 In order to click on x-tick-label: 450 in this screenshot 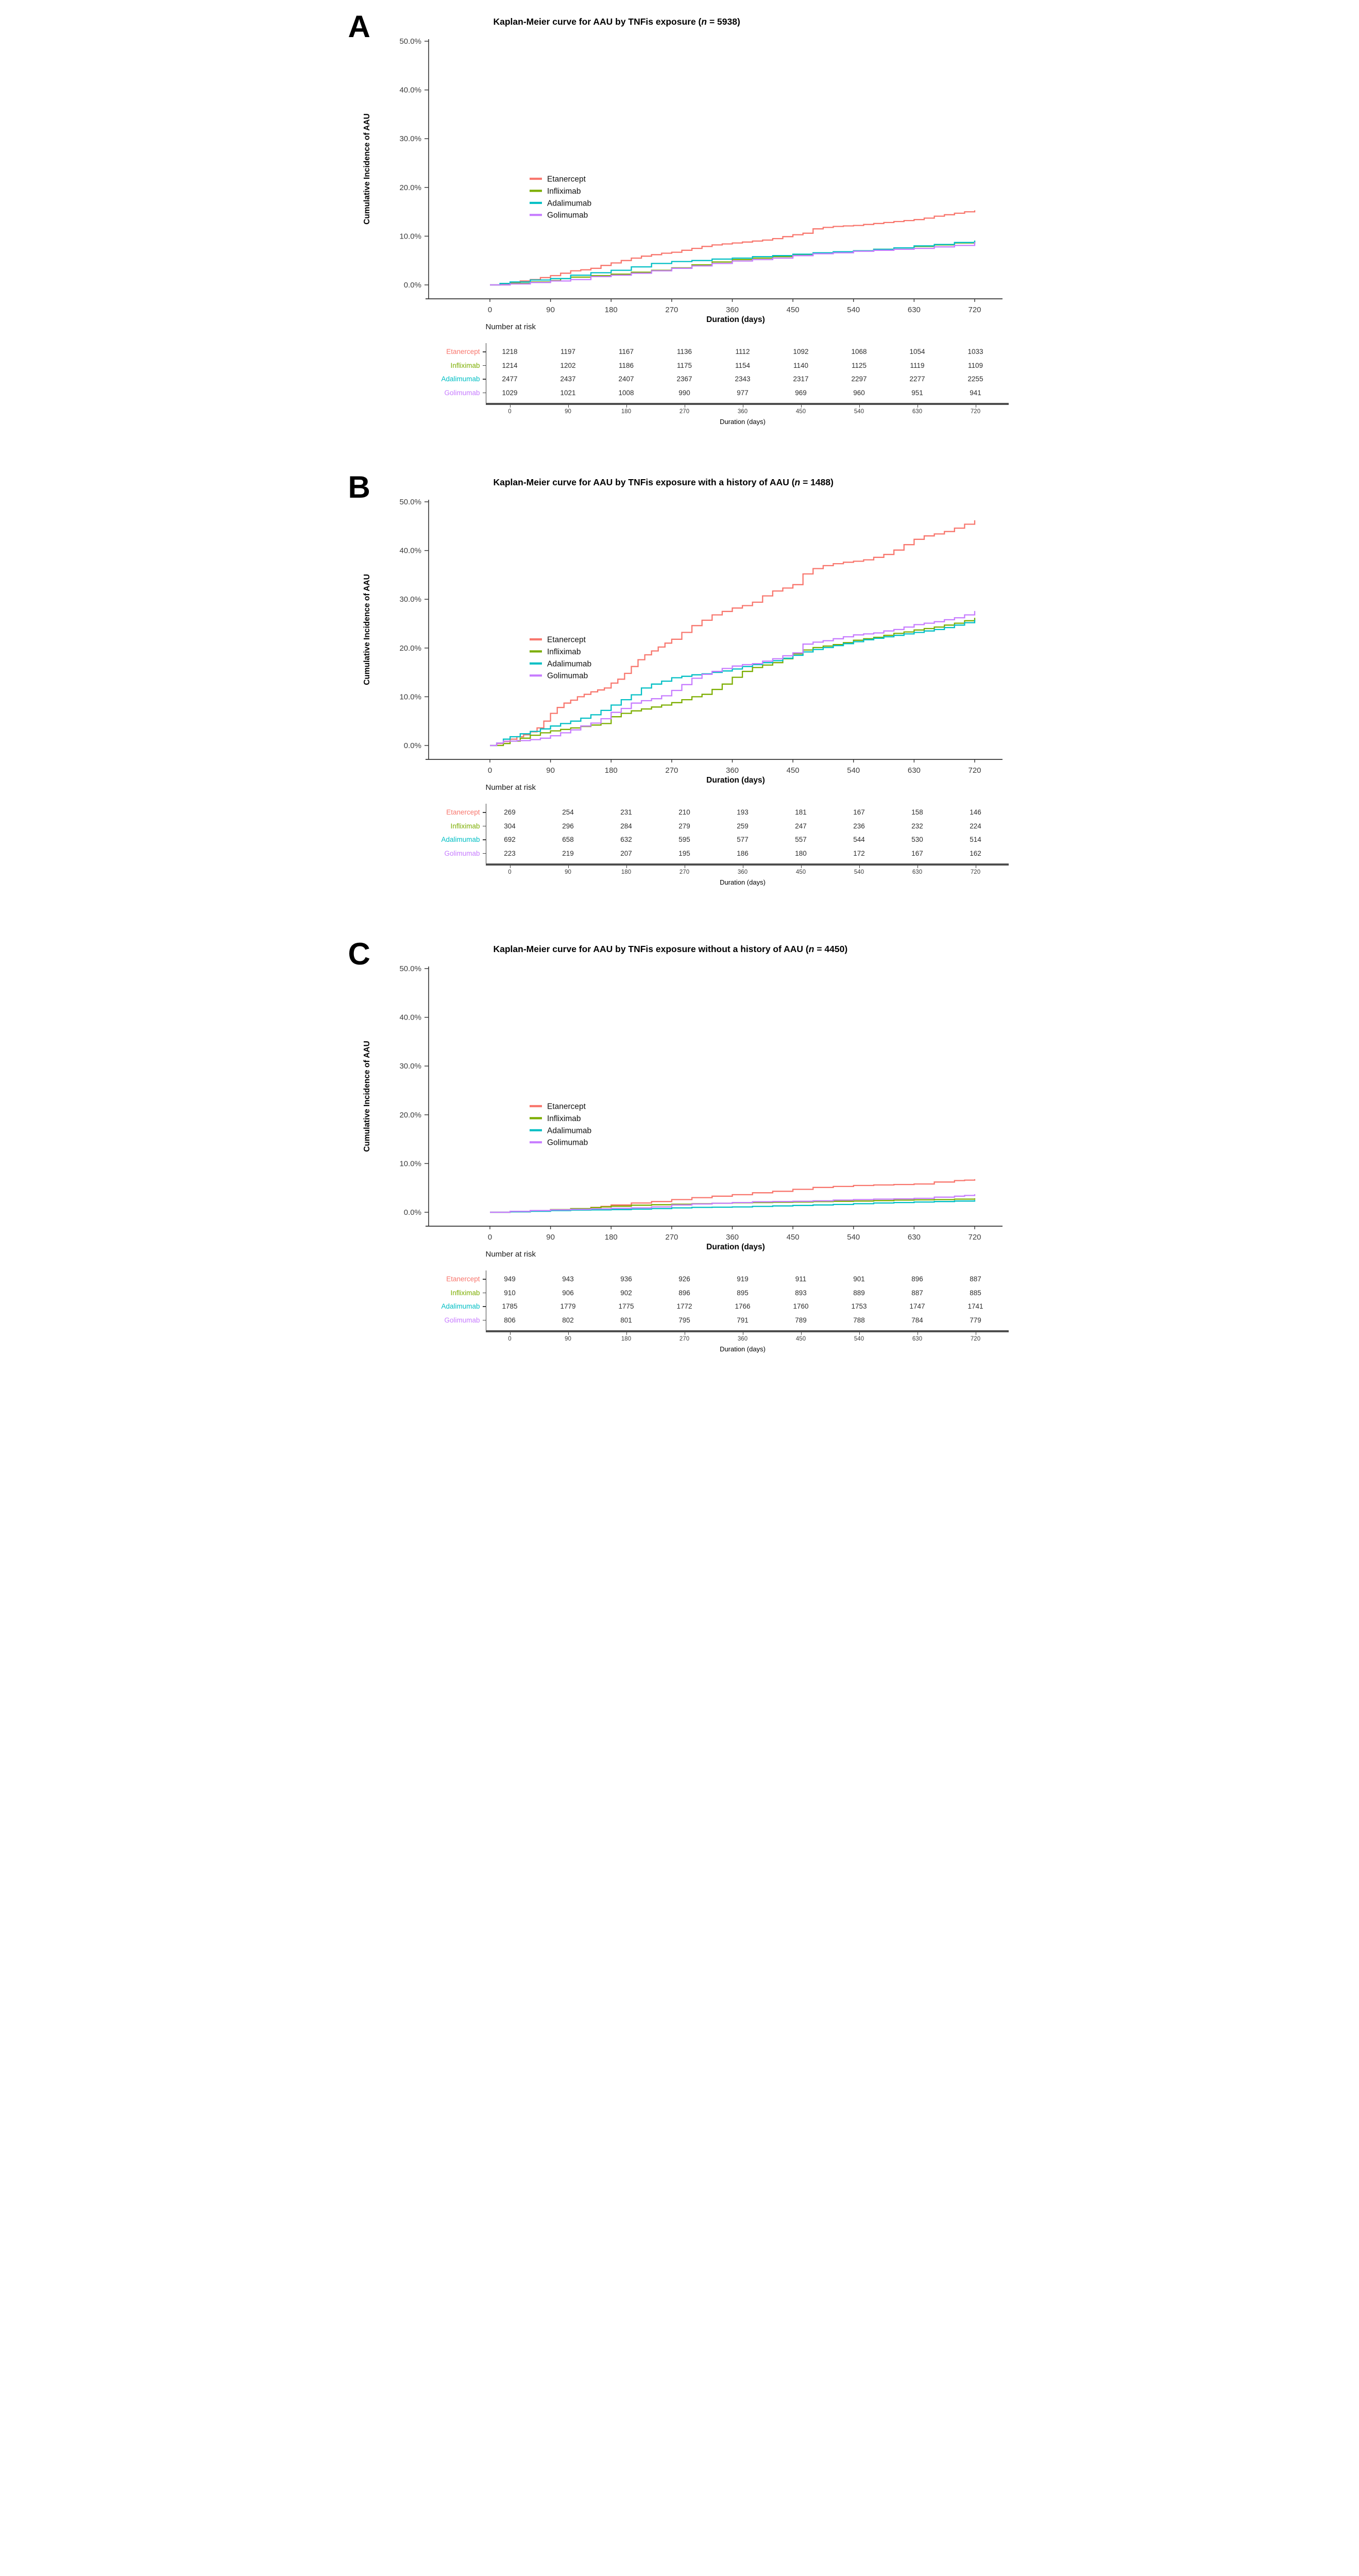, I will do `click(792, 1237)`.